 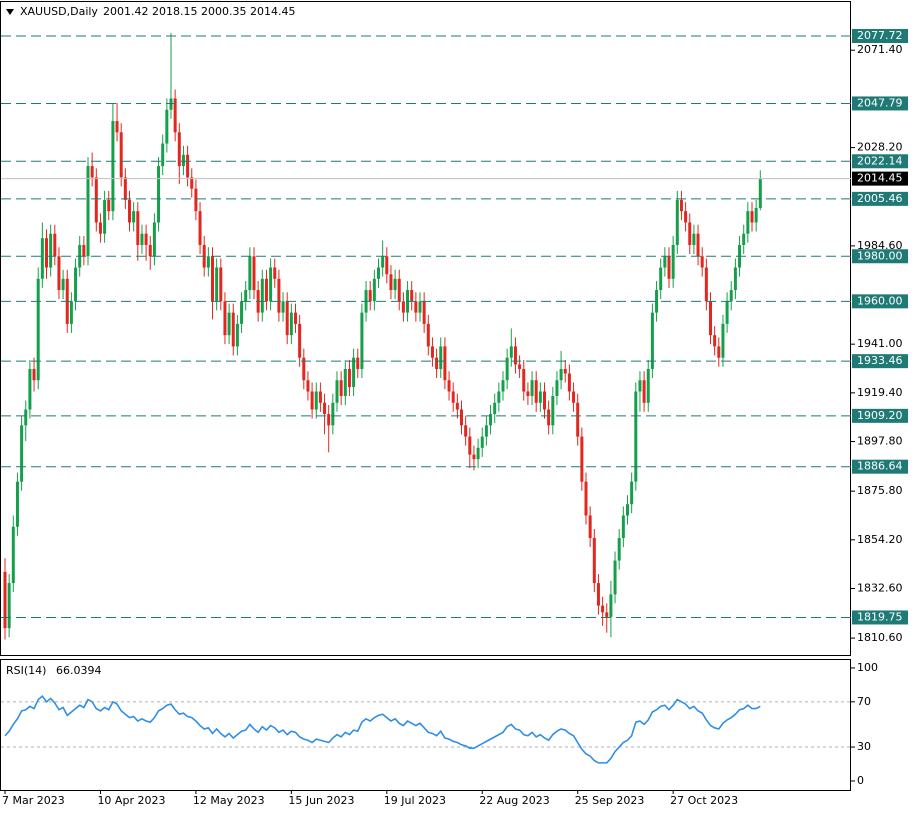 I want to click on level-label: 1933.46, so click(x=880, y=360).